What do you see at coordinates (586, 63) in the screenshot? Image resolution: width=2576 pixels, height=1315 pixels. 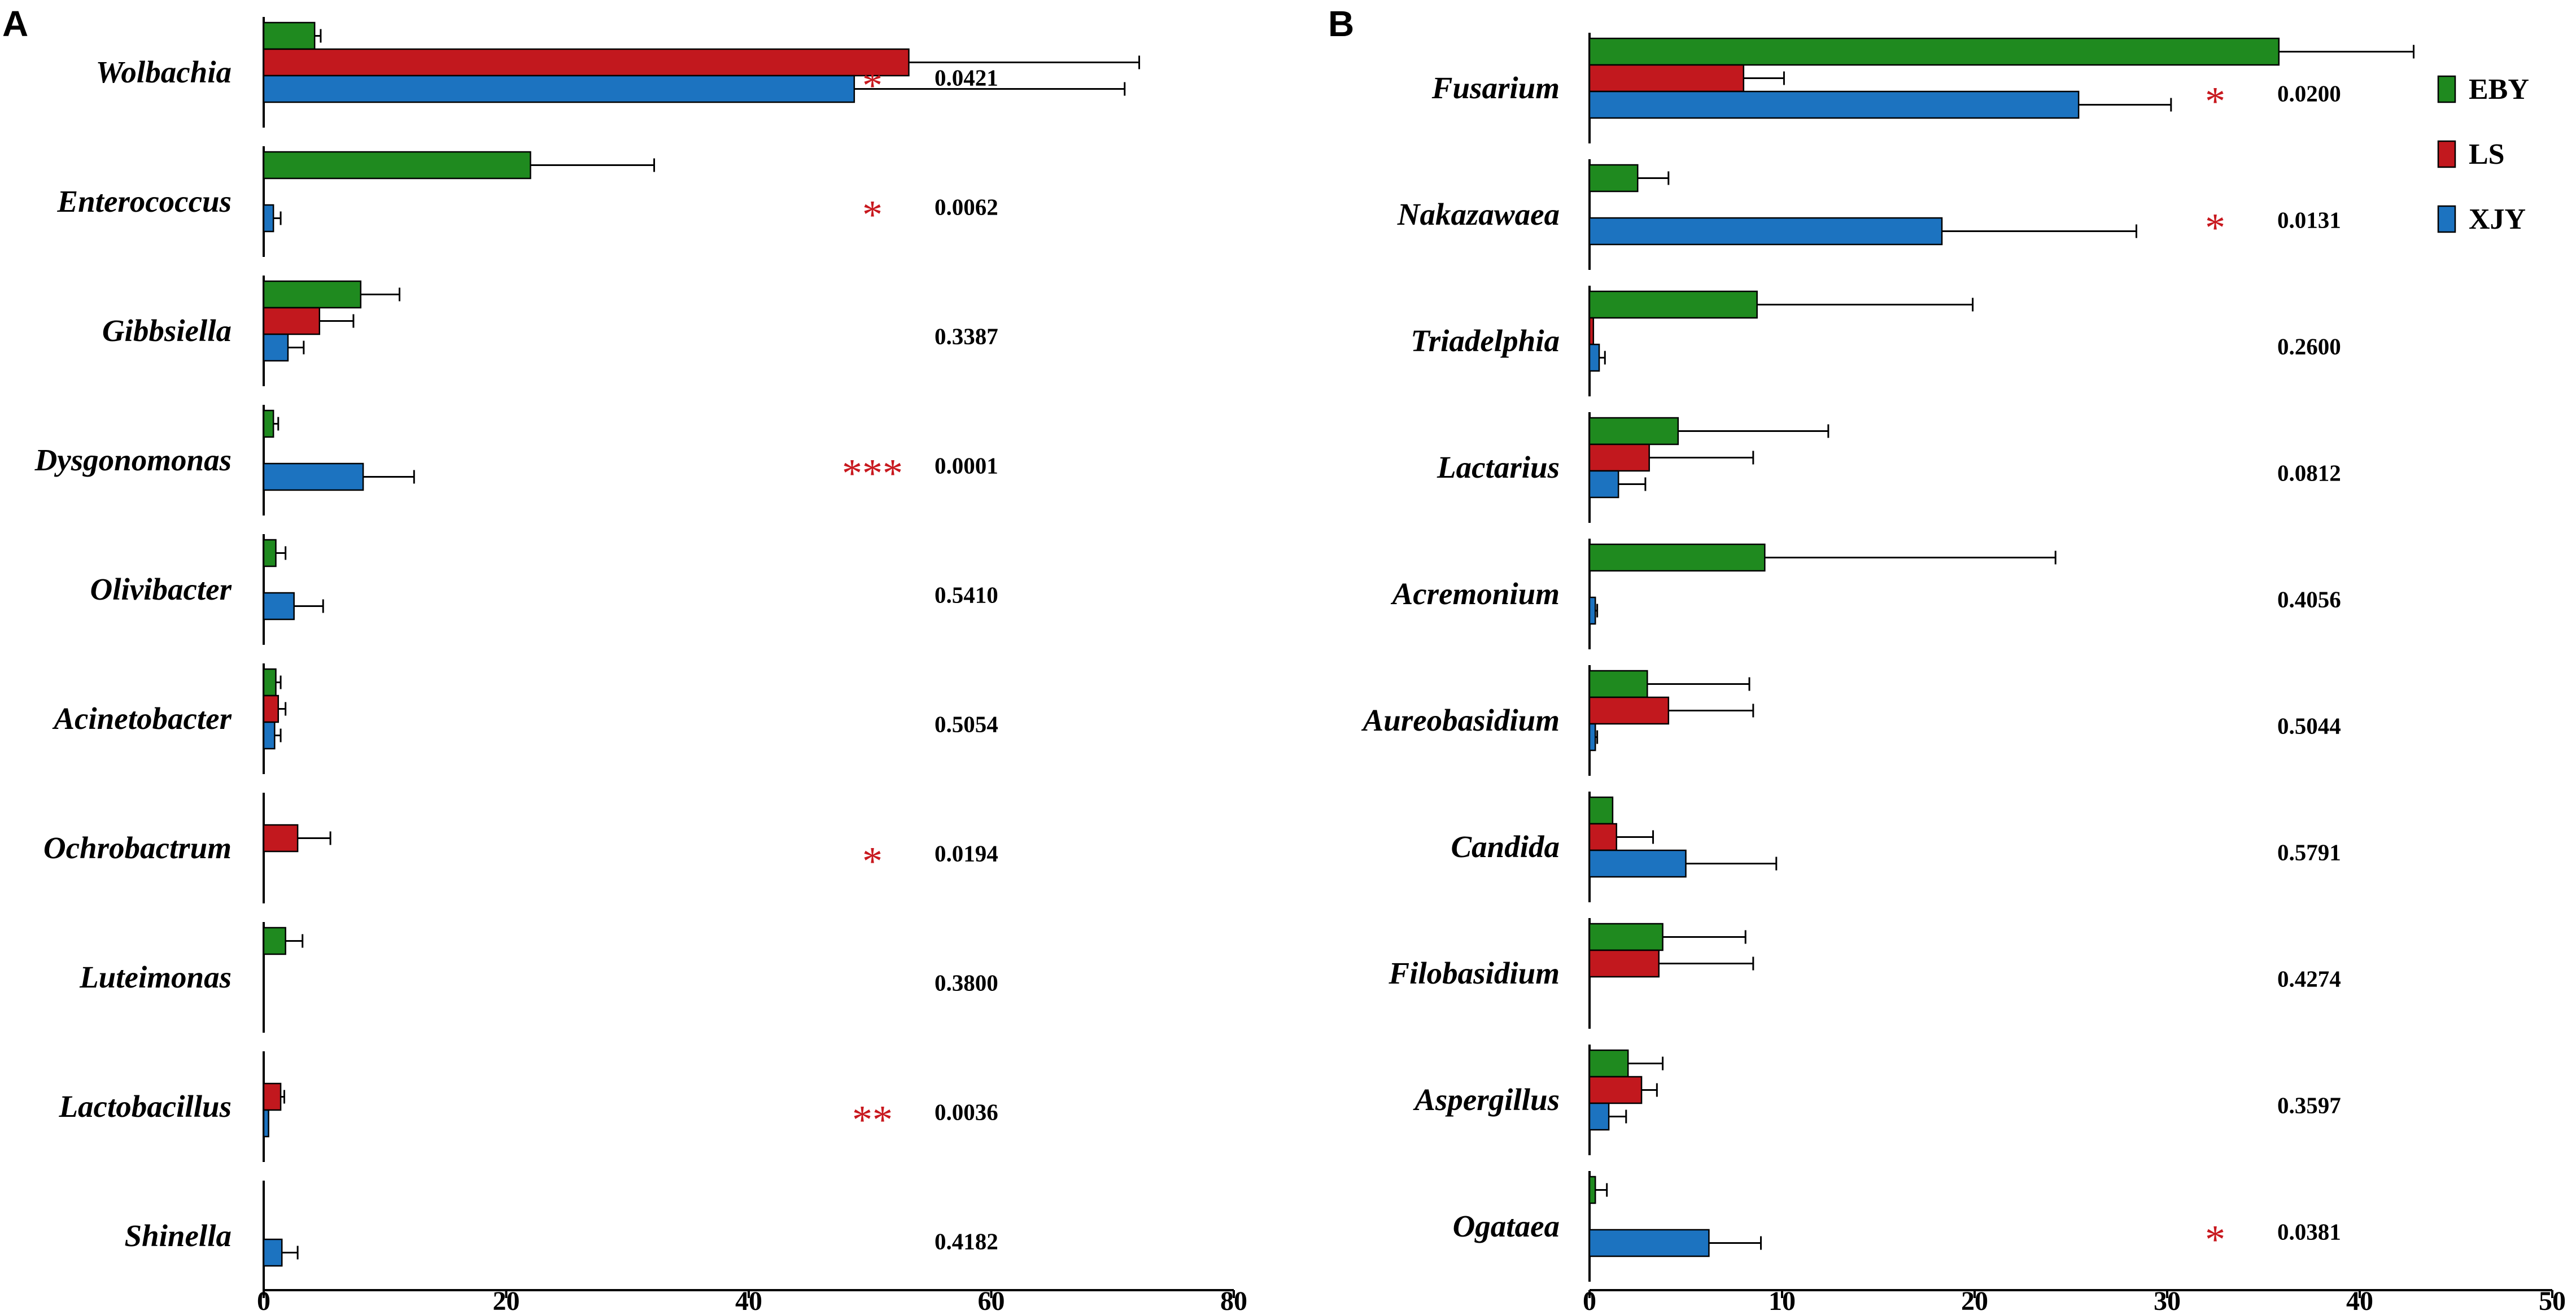 I see `bar-ls-wolbachia` at bounding box center [586, 63].